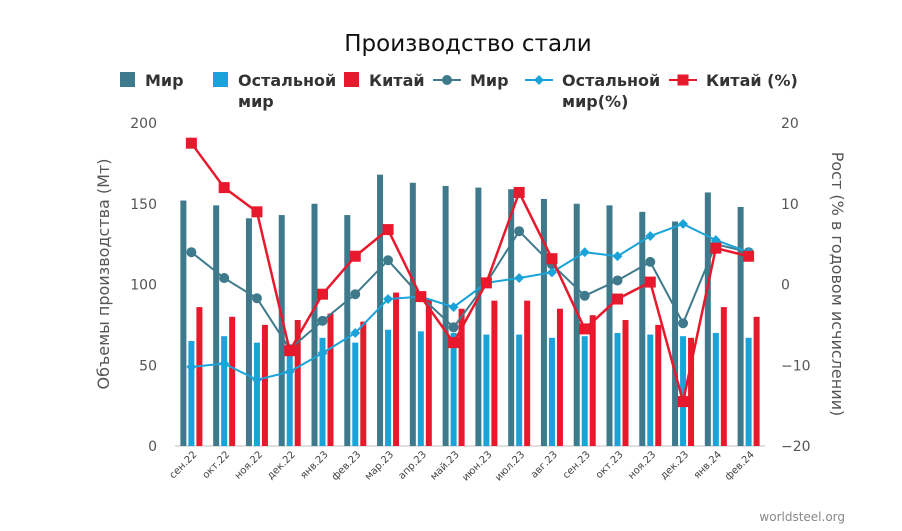 This screenshot has height=531, width=902. What do you see at coordinates (477, 466) in the screenshot?
I see `x-tick-label: июн.23` at bounding box center [477, 466].